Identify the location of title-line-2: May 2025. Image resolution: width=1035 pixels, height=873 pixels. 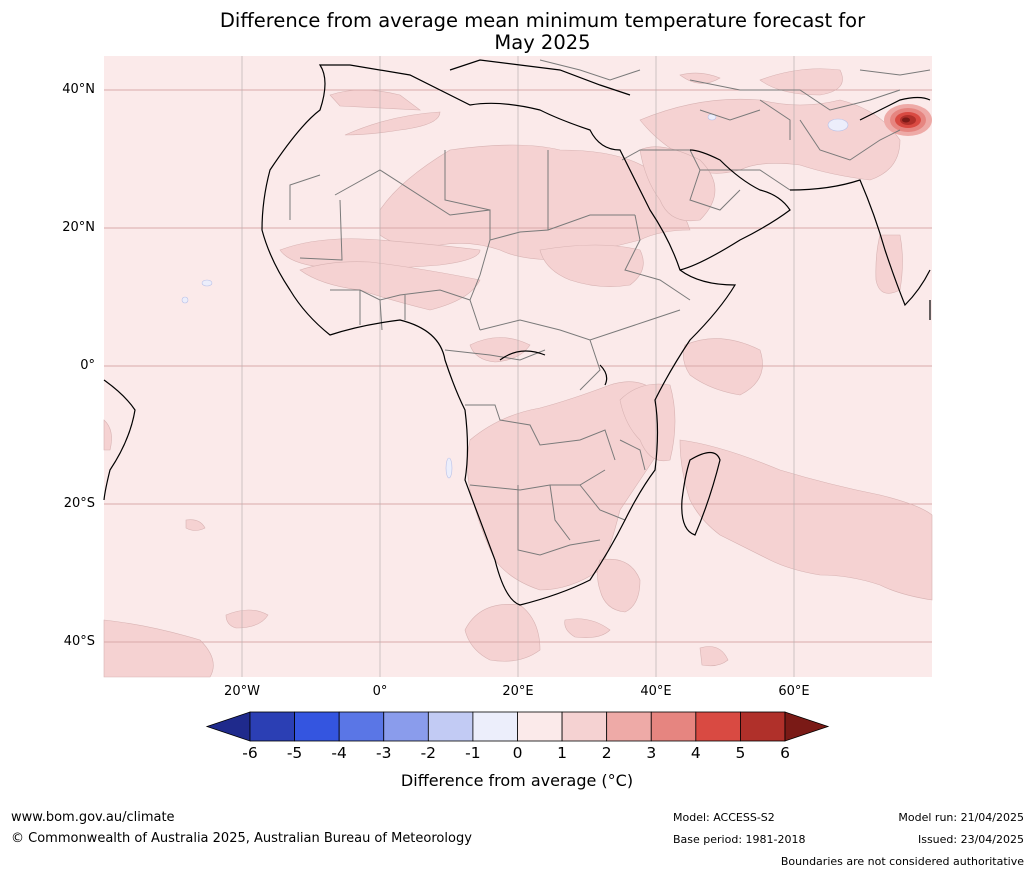
(542, 42).